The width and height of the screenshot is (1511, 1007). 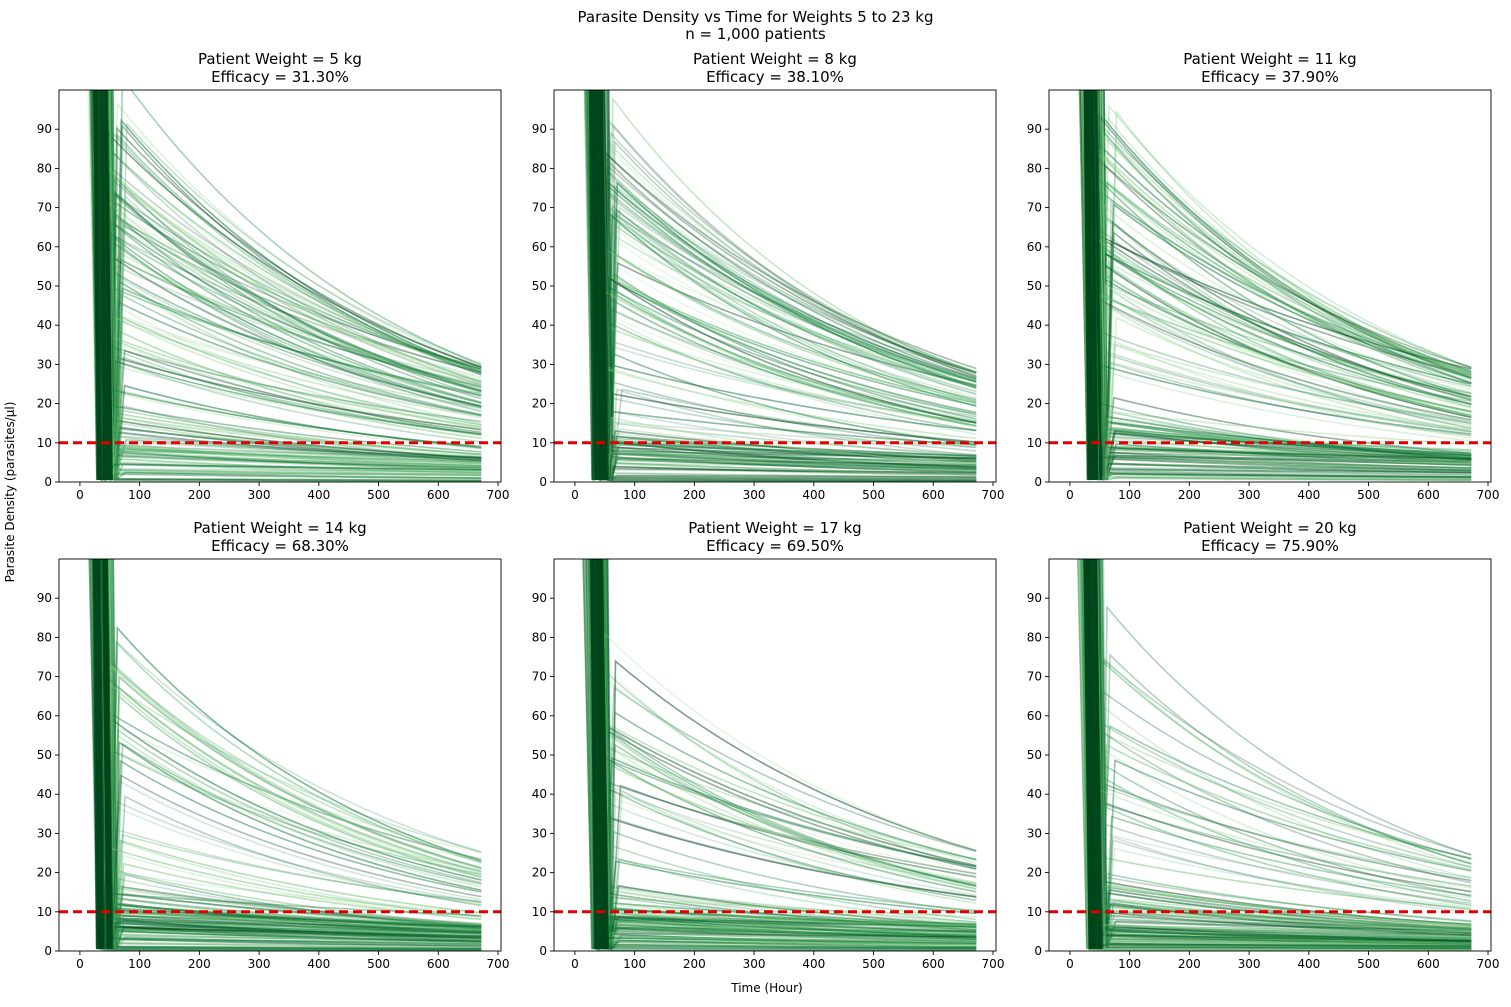 I want to click on figure-title-line2: n = 1,000 patients, so click(x=755, y=34).